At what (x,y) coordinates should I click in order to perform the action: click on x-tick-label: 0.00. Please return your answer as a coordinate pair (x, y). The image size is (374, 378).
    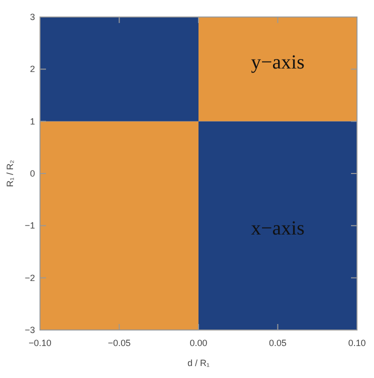
    Looking at the image, I should click on (199, 343).